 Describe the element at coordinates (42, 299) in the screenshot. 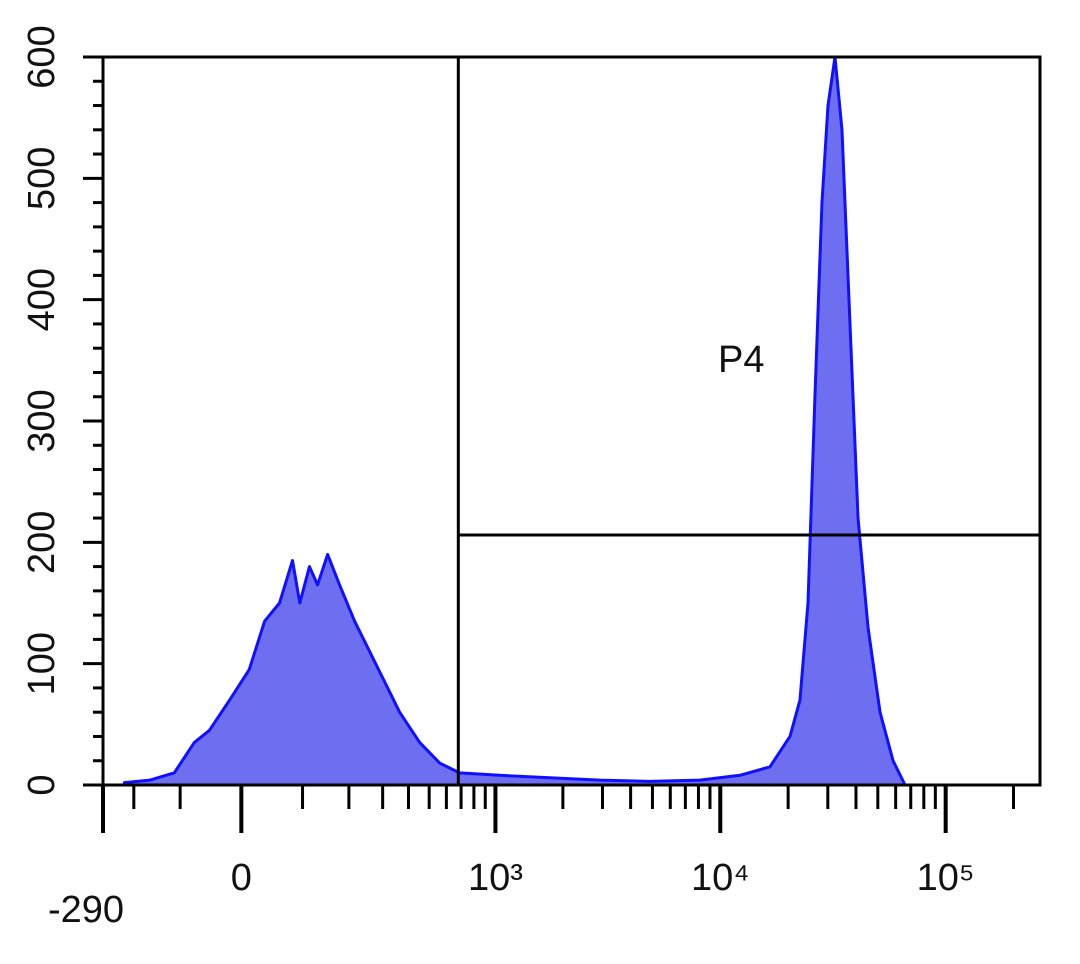

I see `y-tick-label: 400` at that location.